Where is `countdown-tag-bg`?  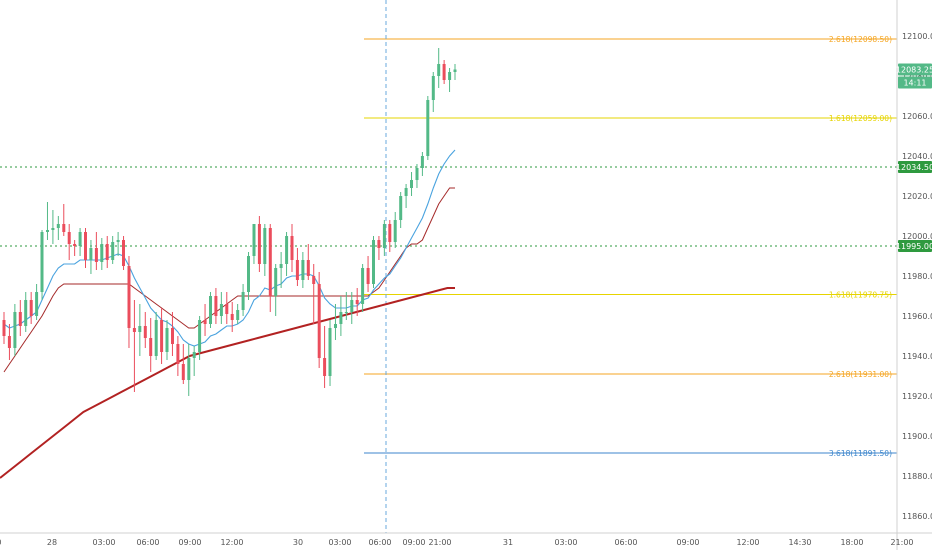 countdown-tag-bg is located at coordinates (915, 82).